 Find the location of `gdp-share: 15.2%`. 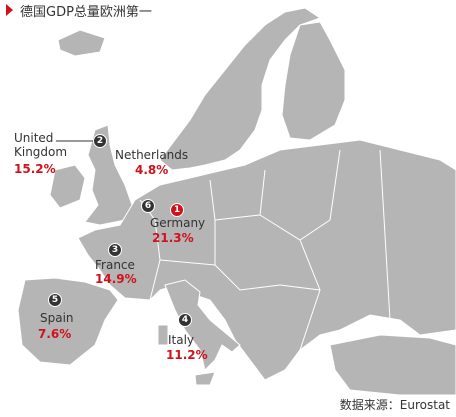

gdp-share: 15.2% is located at coordinates (35, 169).